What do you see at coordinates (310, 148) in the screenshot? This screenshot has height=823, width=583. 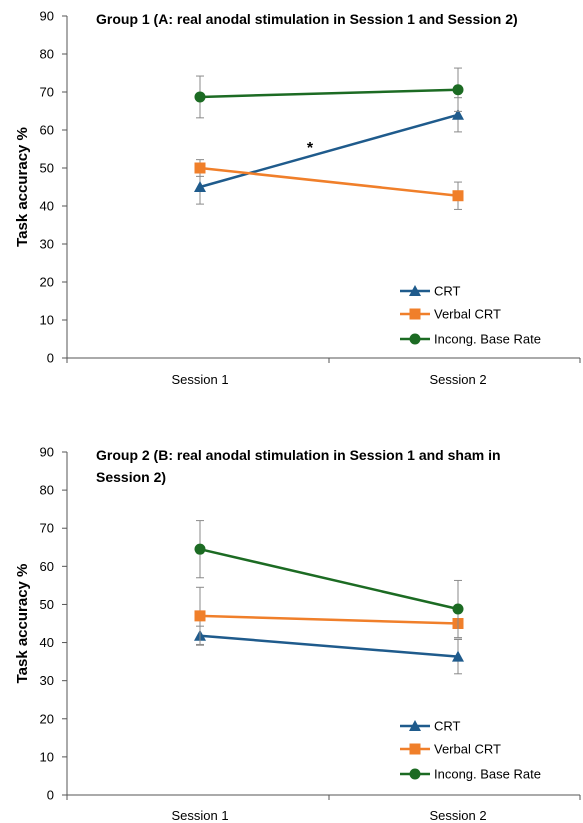 I see `significance-marker: *` at bounding box center [310, 148].